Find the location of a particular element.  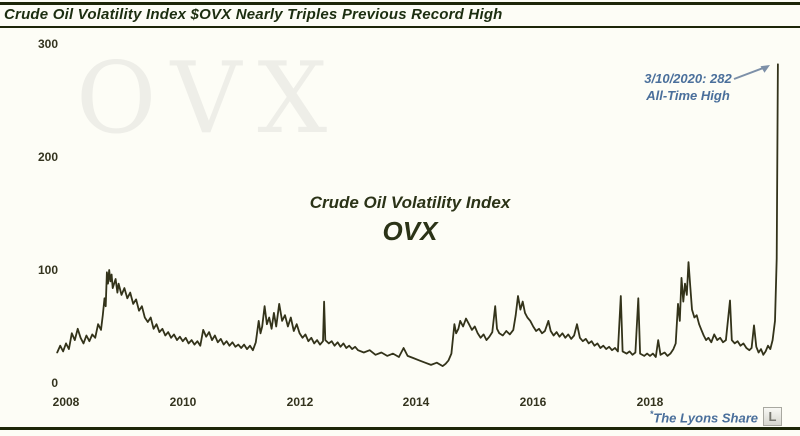

chart-center-label: Crude Oil Volatility Index OVX is located at coordinates (410, 220).